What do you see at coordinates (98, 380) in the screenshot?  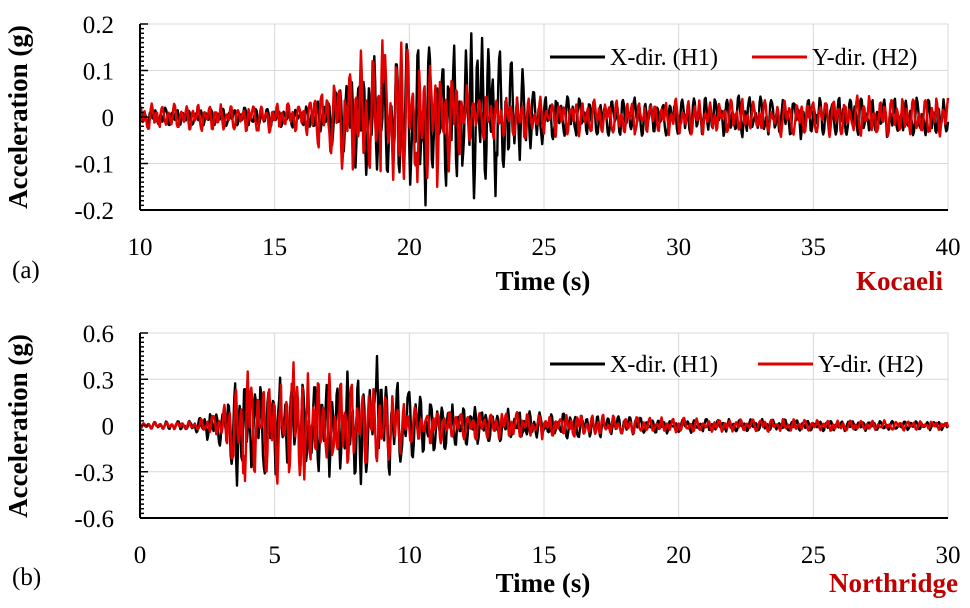 I see `y-tick-label: 0.3` at bounding box center [98, 380].